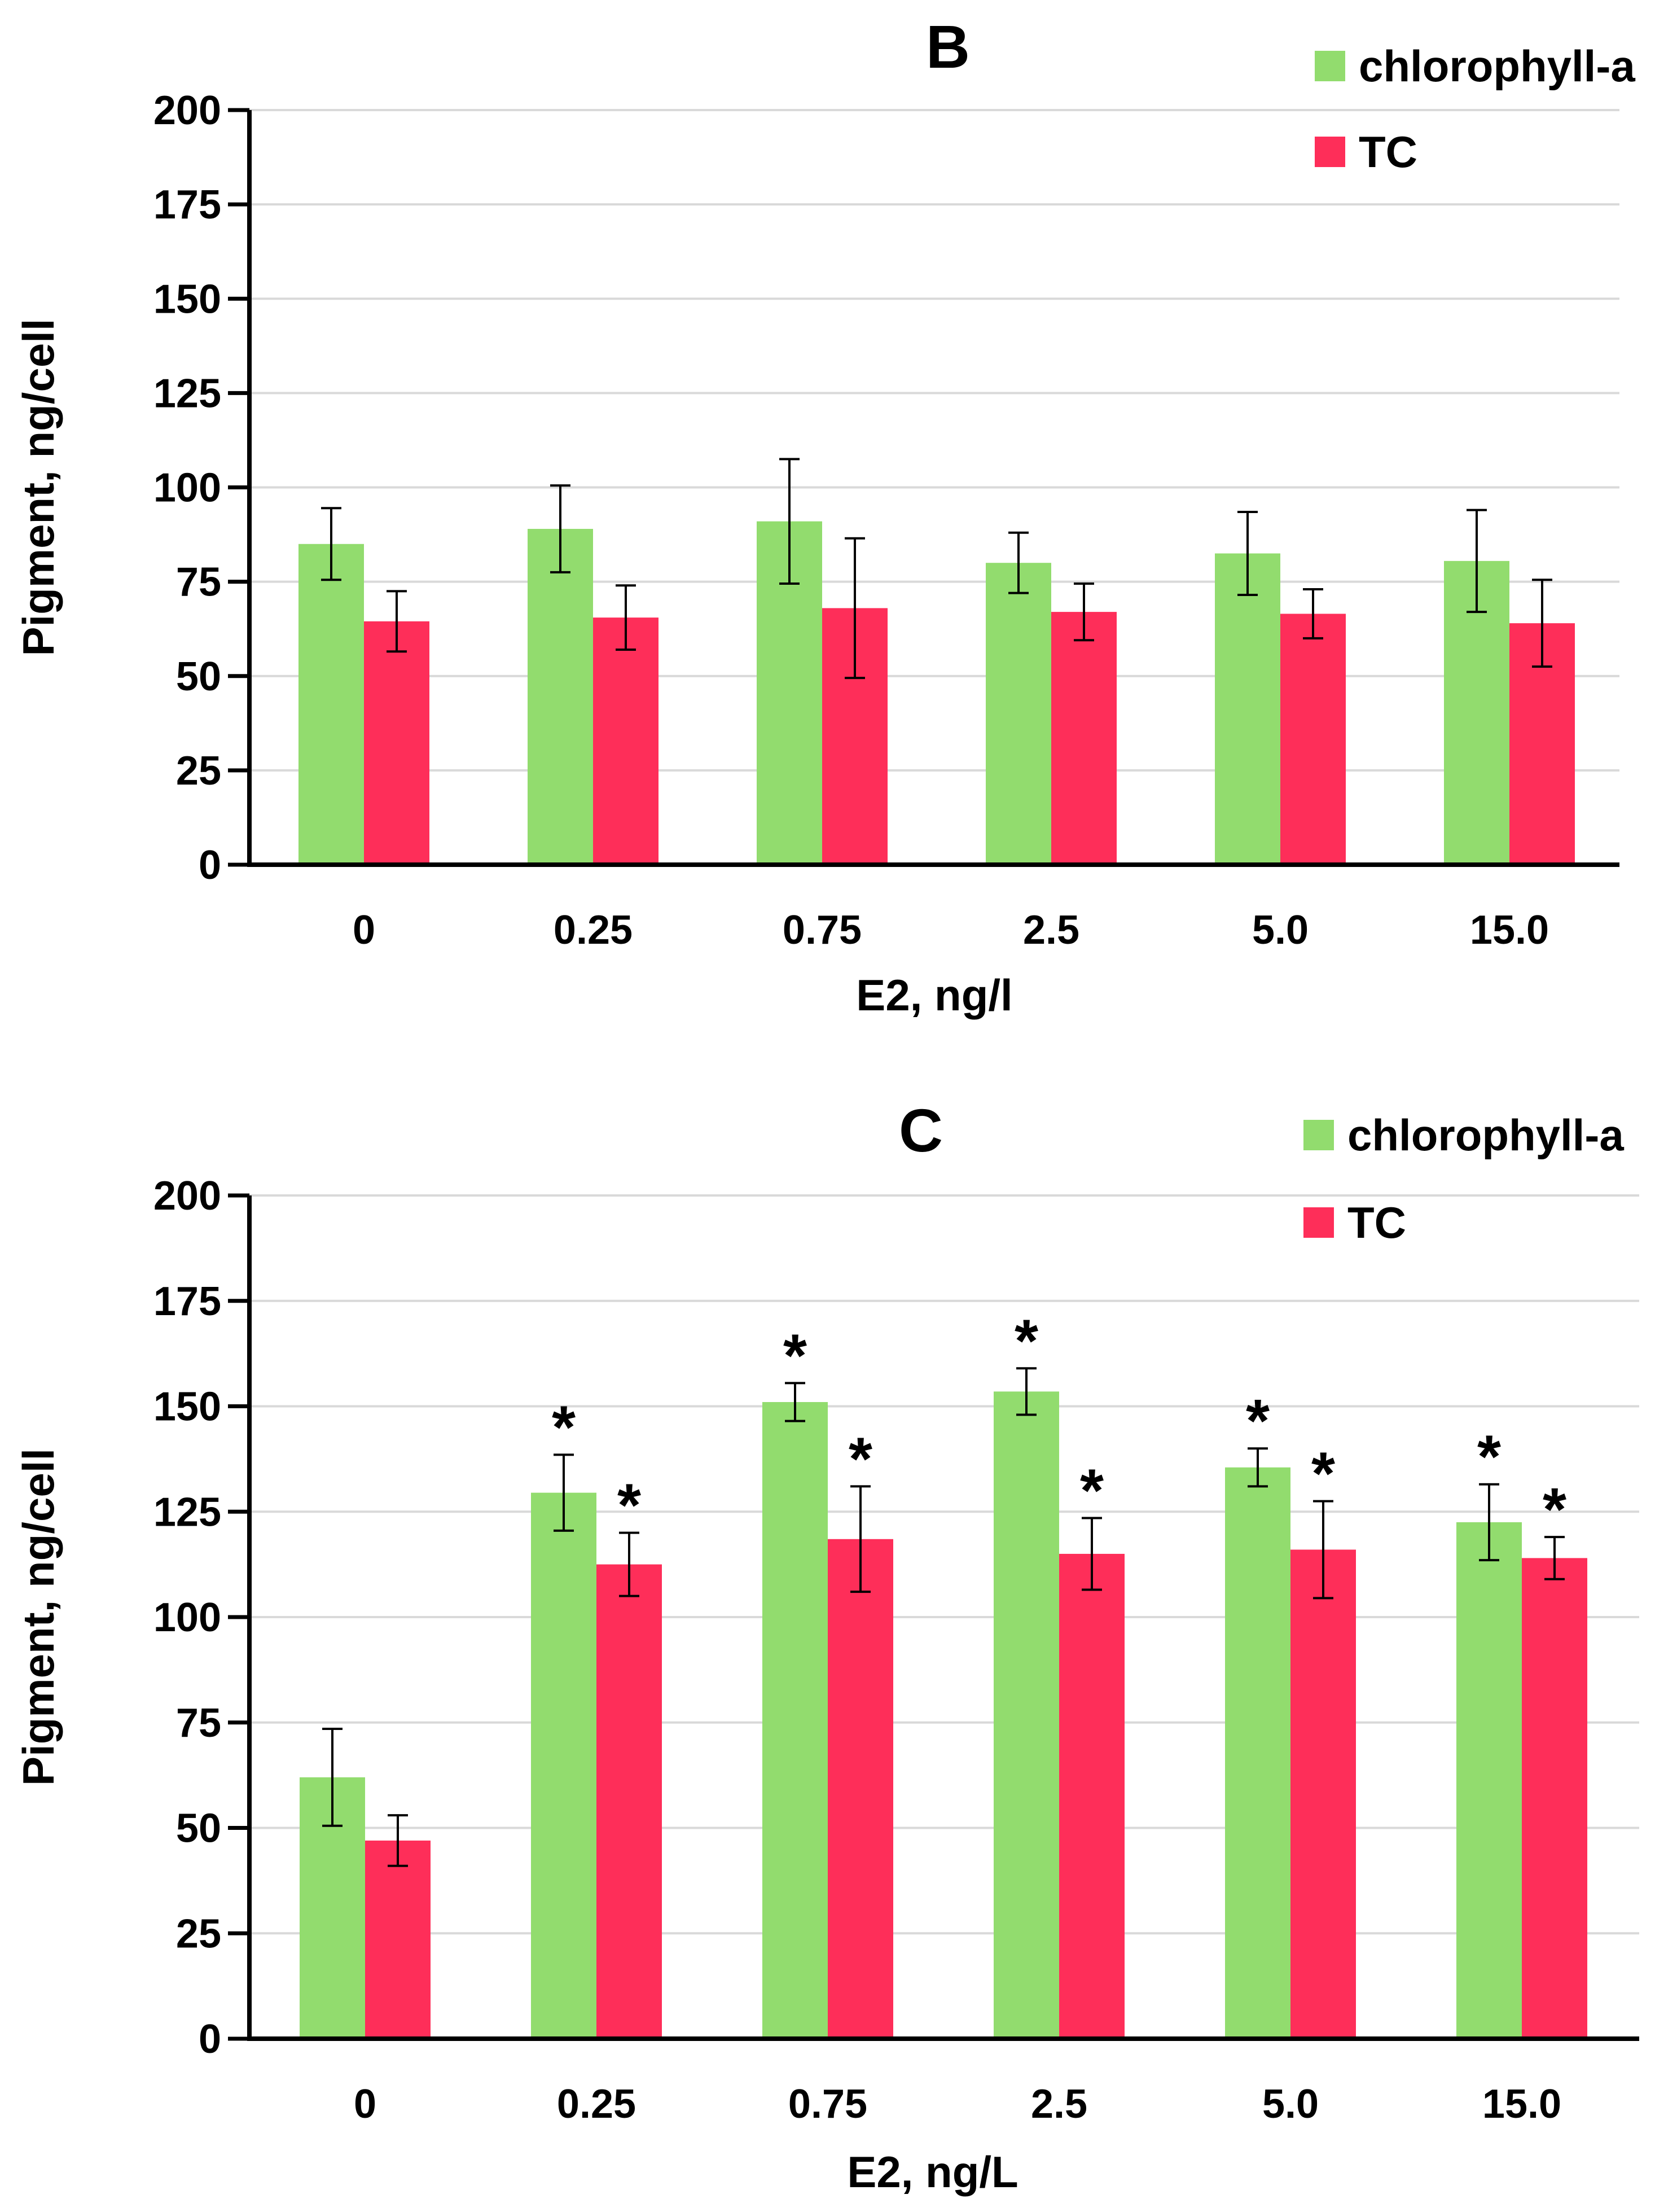 The width and height of the screenshot is (1677, 2212). I want to click on x-axis-label: E2, ng/l, so click(934, 995).